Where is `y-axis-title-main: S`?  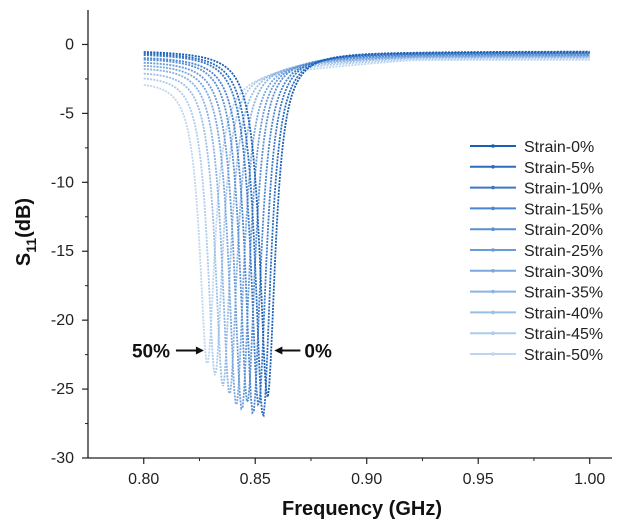
y-axis-title-main: S is located at coordinates (24, 259).